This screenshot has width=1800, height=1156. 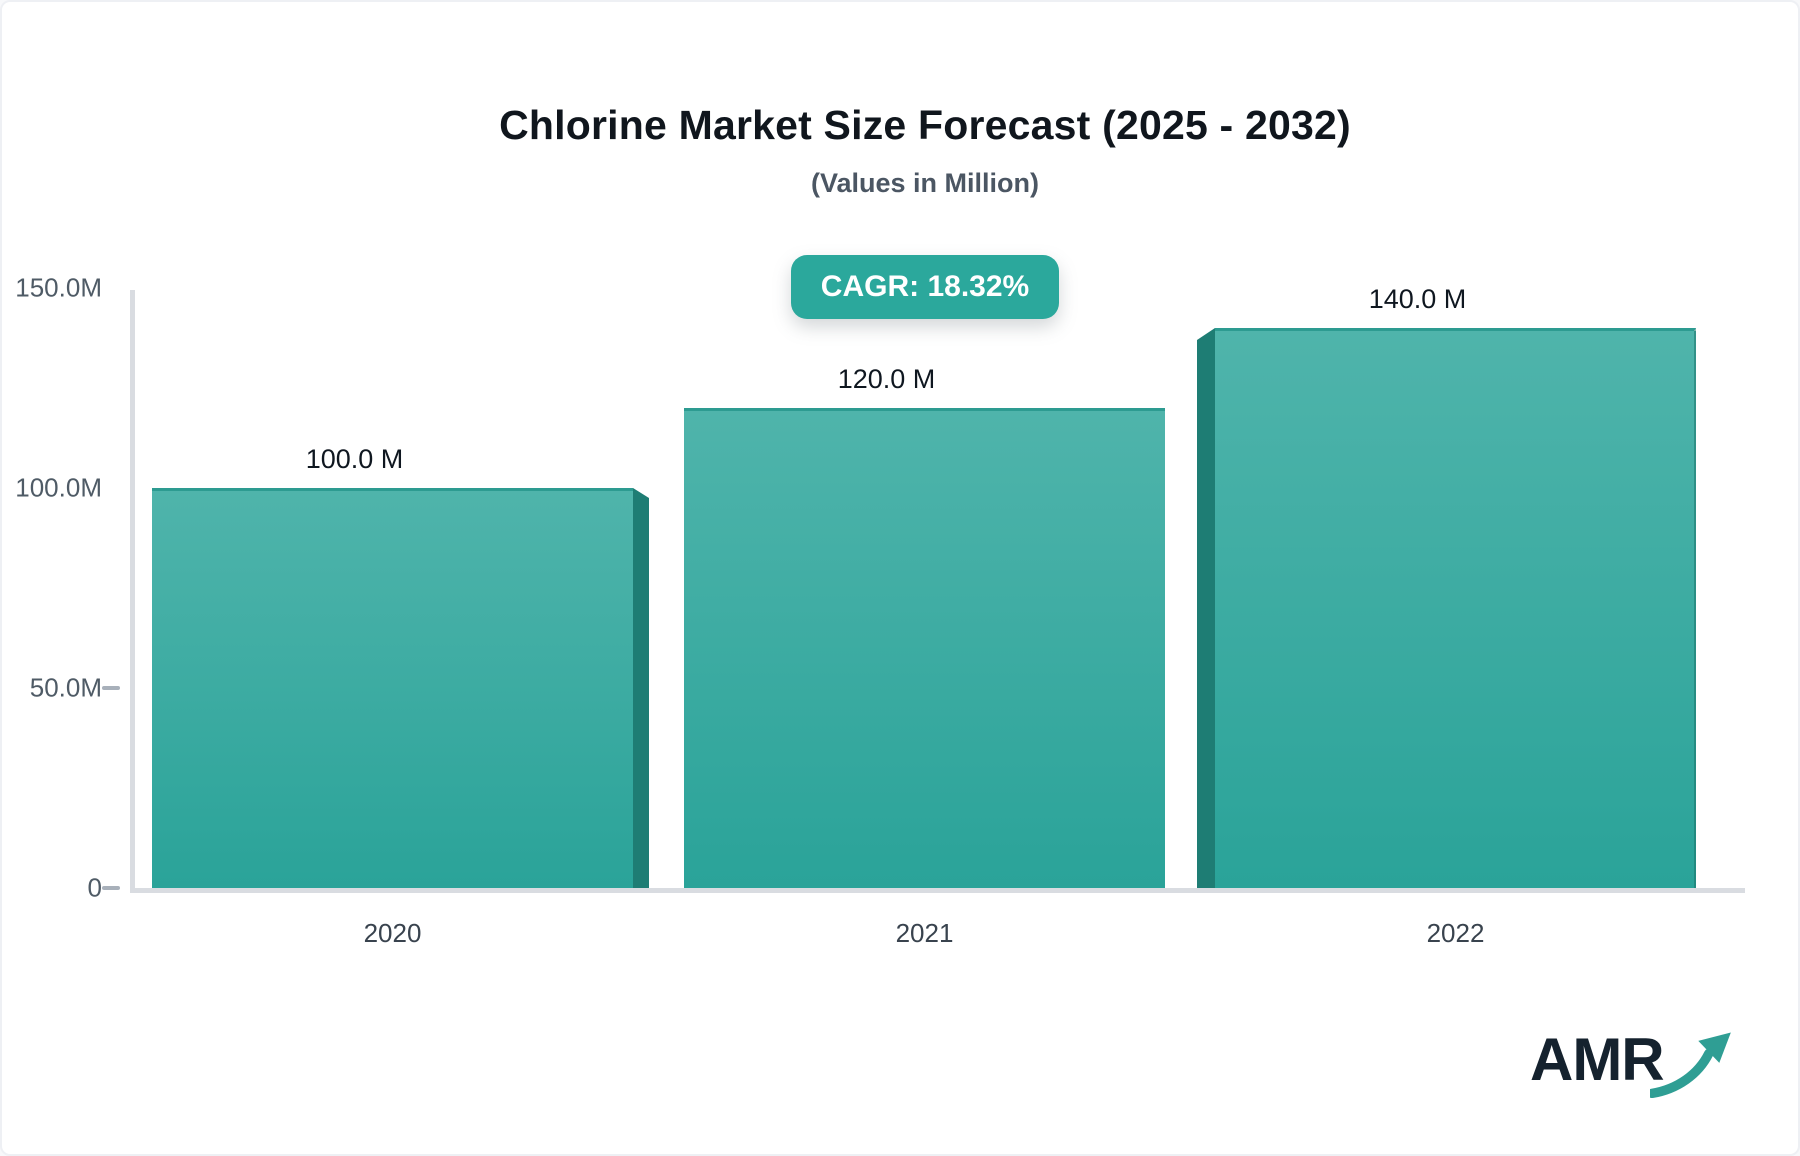 What do you see at coordinates (937, 890) in the screenshot?
I see `x-axis-line` at bounding box center [937, 890].